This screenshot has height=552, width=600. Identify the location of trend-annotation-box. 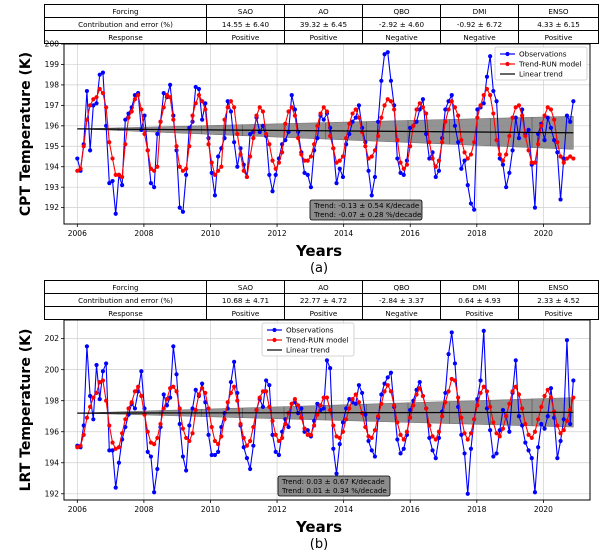
(334, 486).